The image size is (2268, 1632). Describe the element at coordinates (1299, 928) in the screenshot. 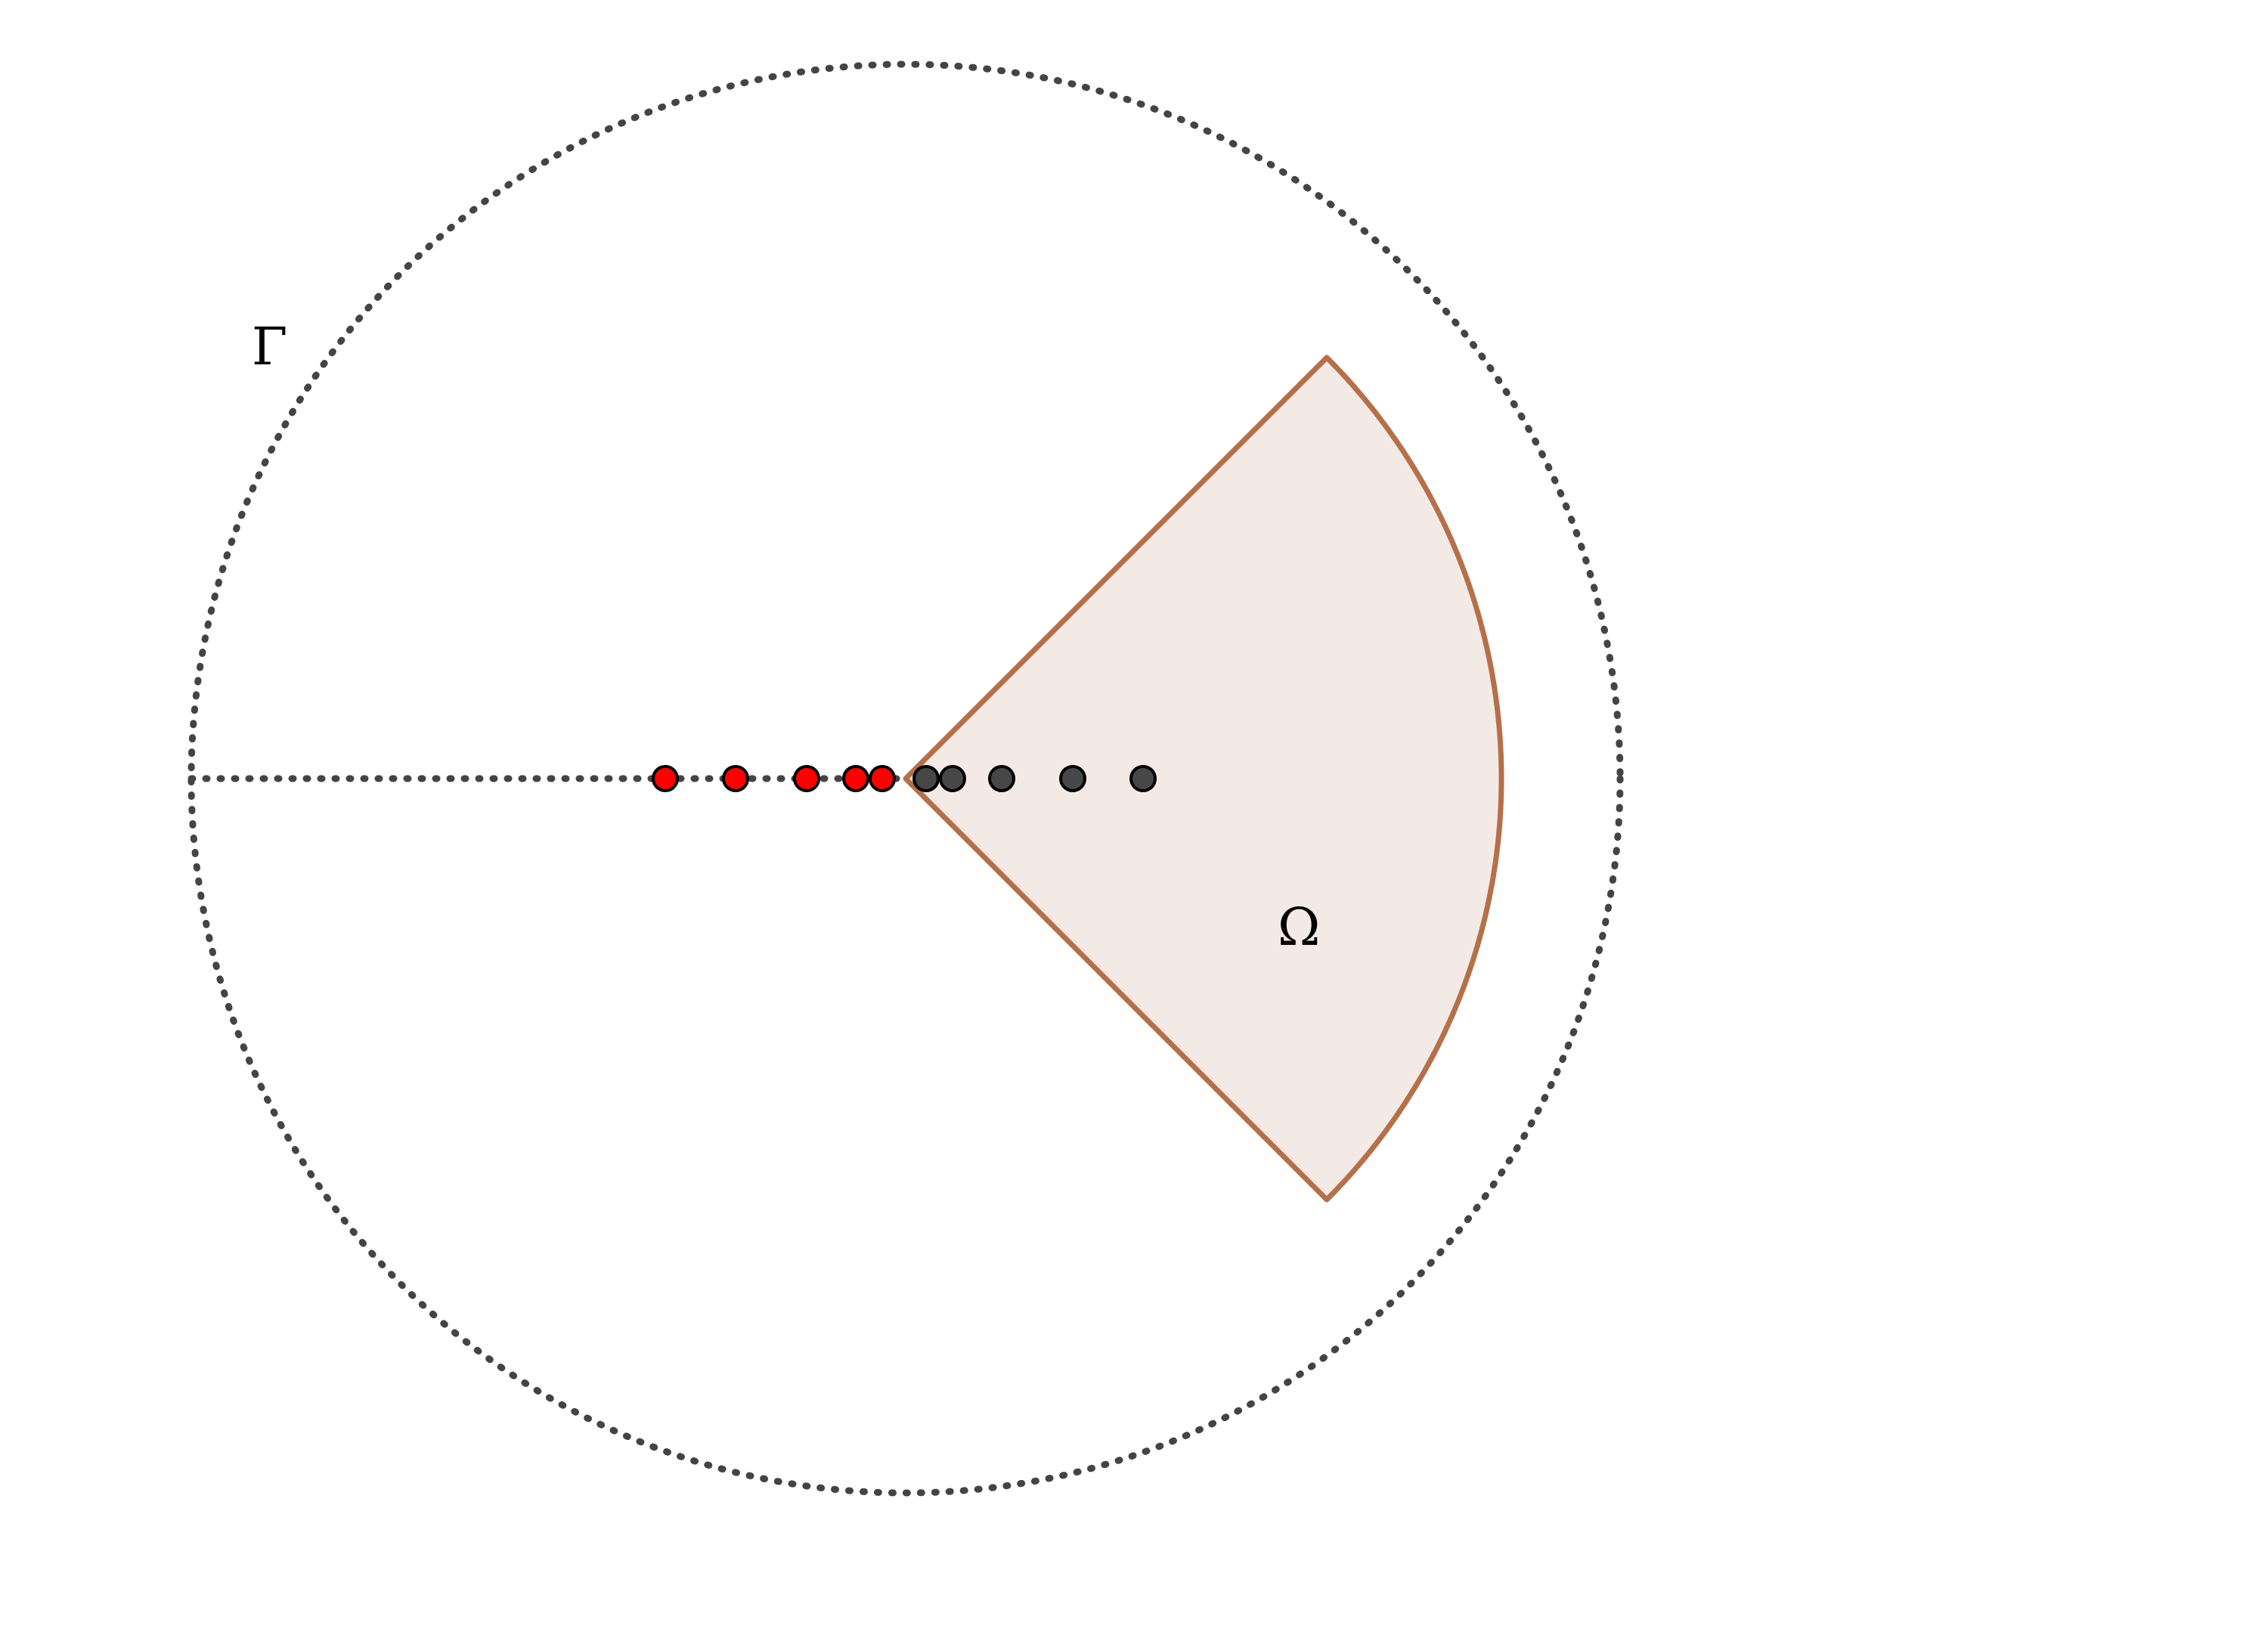

I see `omega-label: Ω` at that location.